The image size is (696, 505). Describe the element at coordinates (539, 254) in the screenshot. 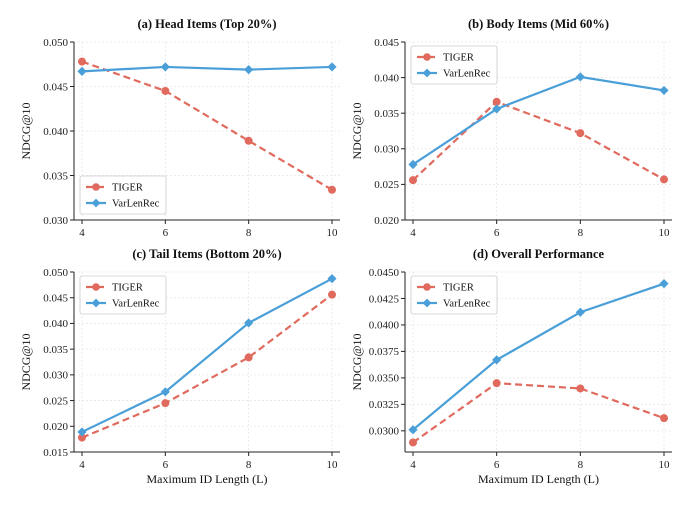

I see `chart-title: (d) Overall Performance` at that location.